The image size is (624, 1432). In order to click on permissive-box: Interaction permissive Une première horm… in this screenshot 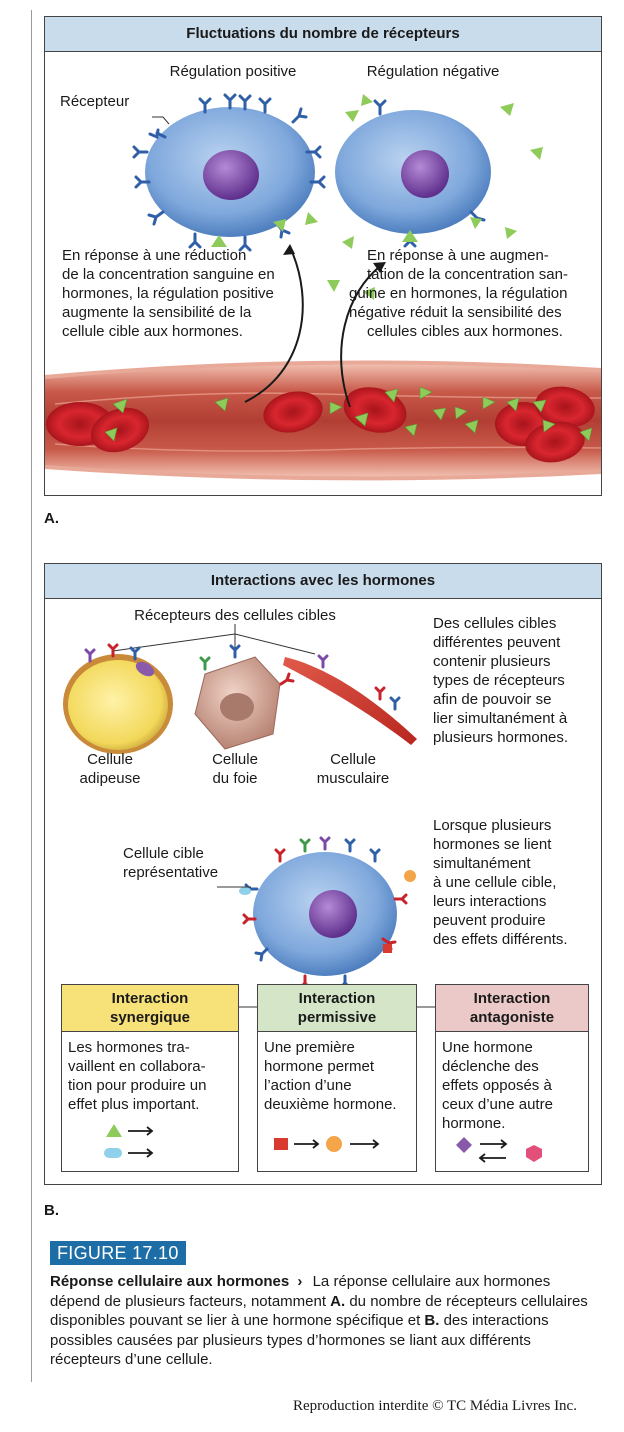, I will do `click(337, 1078)`.